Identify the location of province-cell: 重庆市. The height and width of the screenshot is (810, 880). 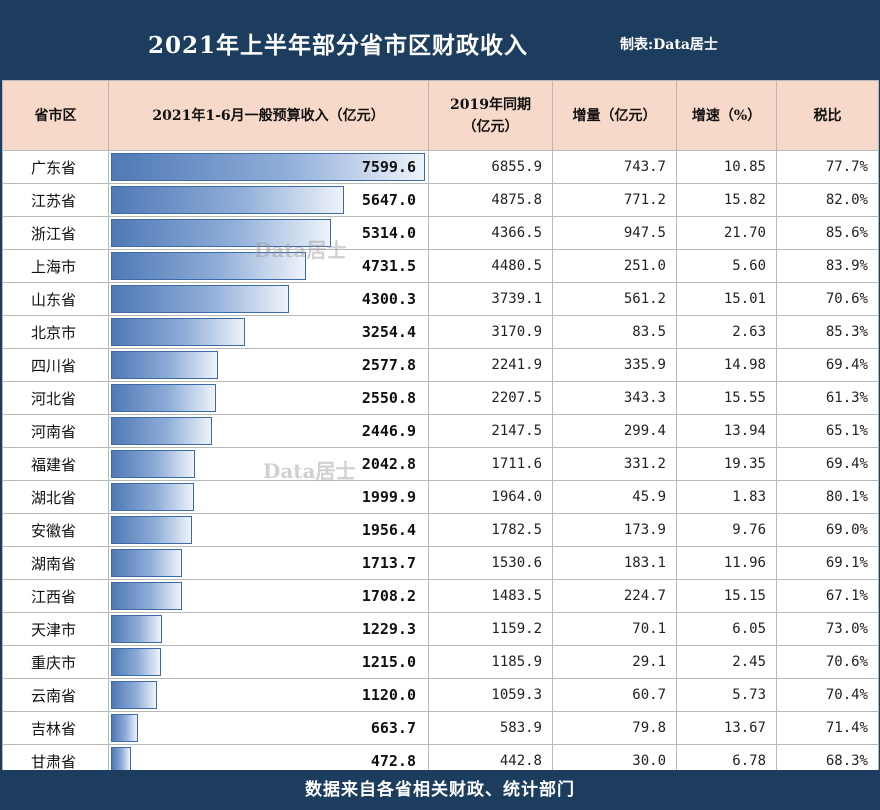
(55, 662).